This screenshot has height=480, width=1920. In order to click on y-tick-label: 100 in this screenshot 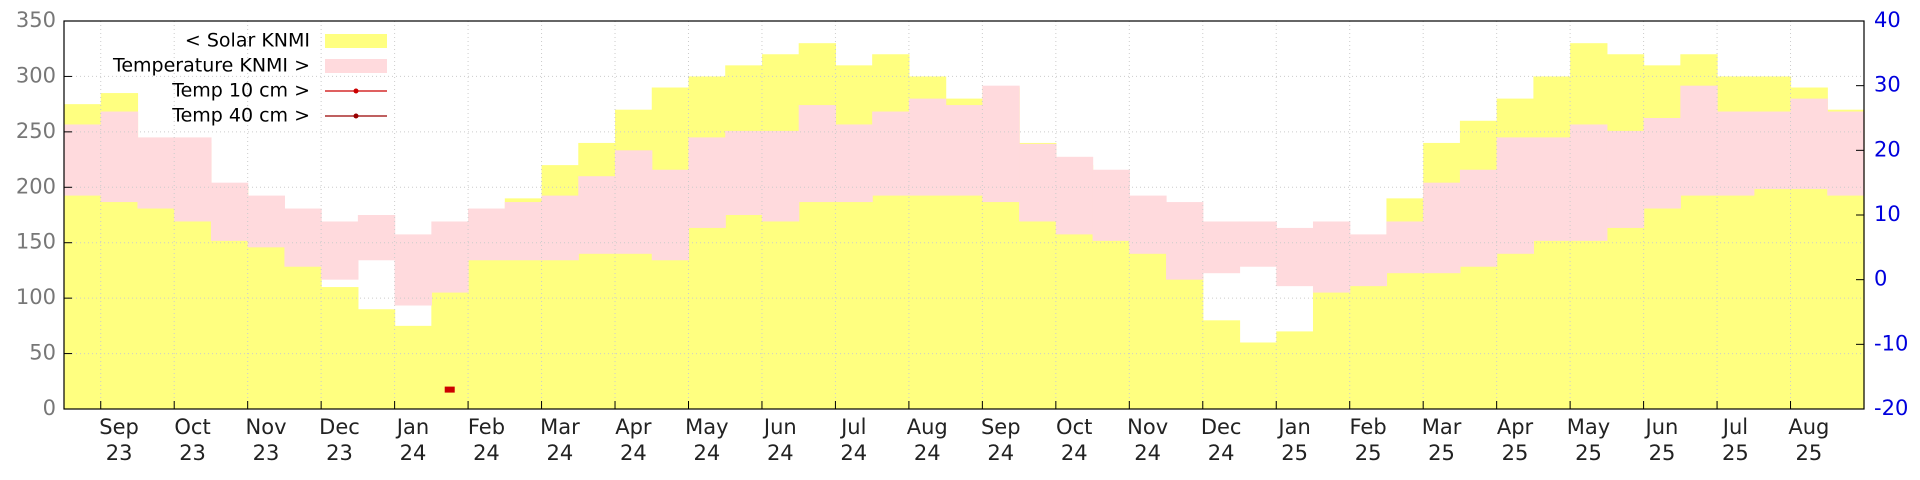, I will do `click(36, 297)`.